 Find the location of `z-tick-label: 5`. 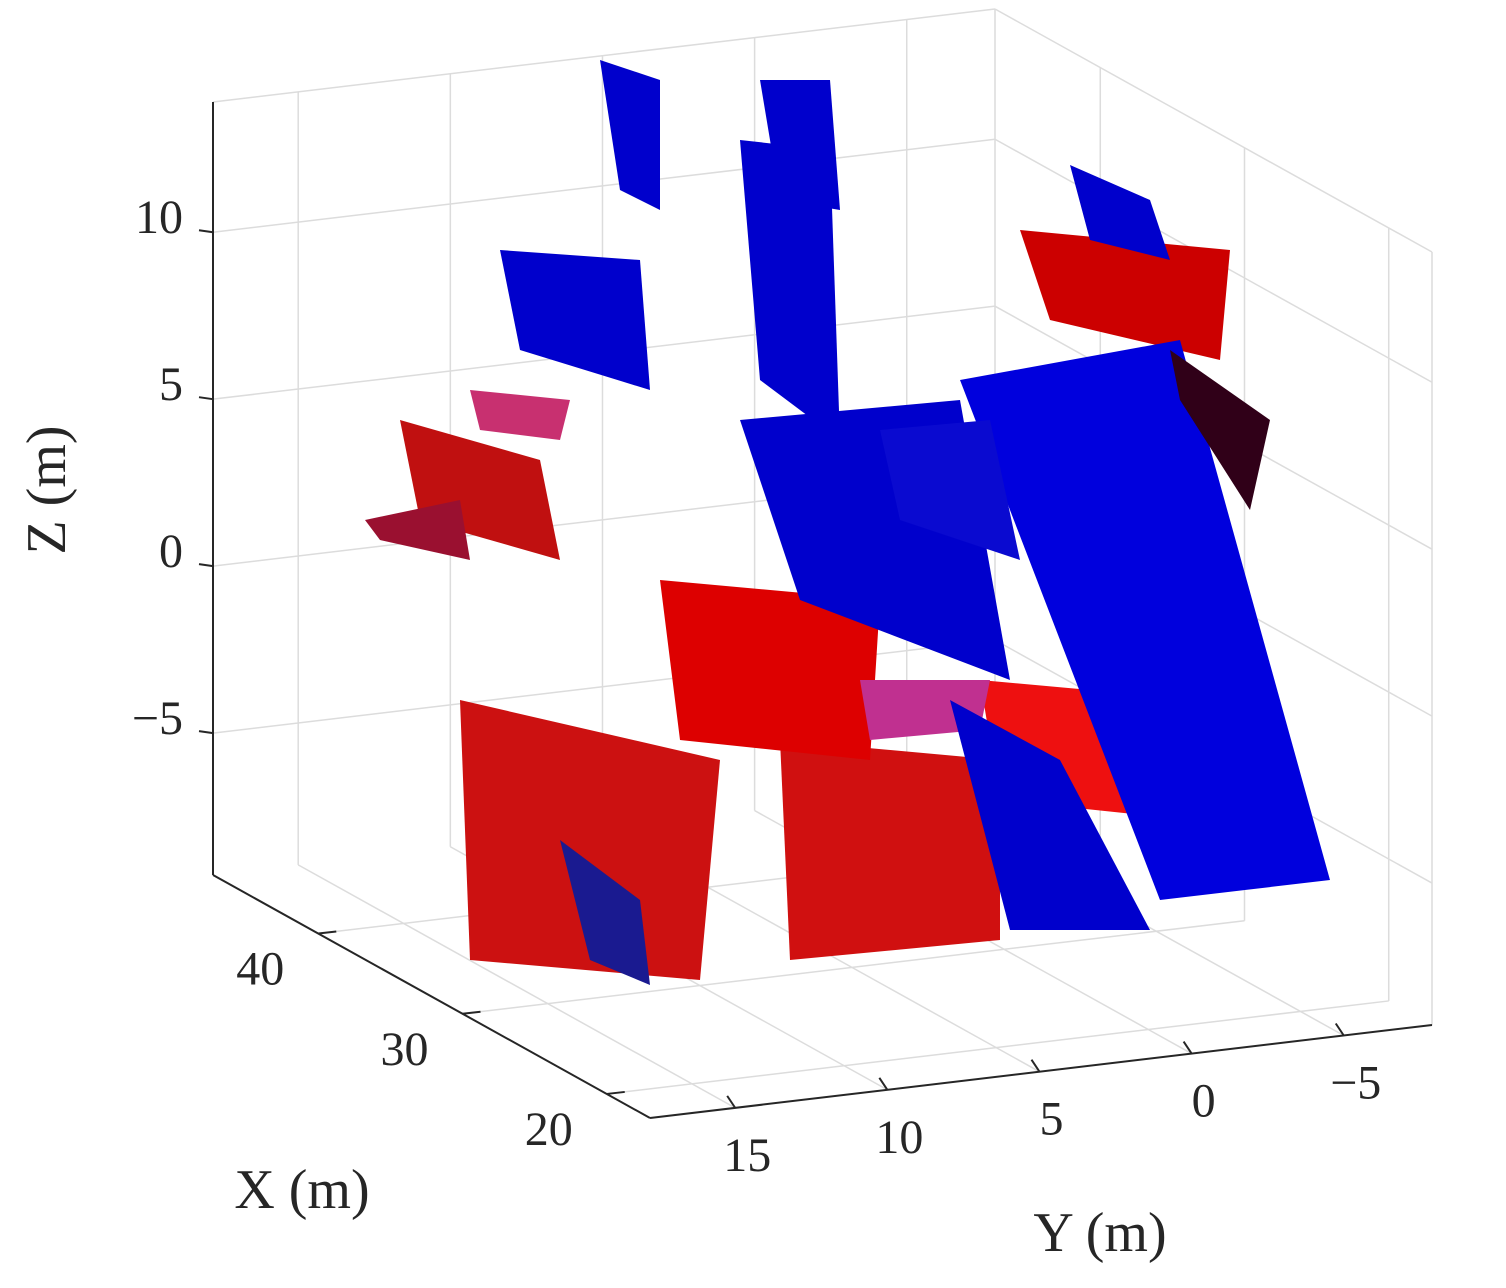

z-tick-label: 5 is located at coordinates (171, 384).